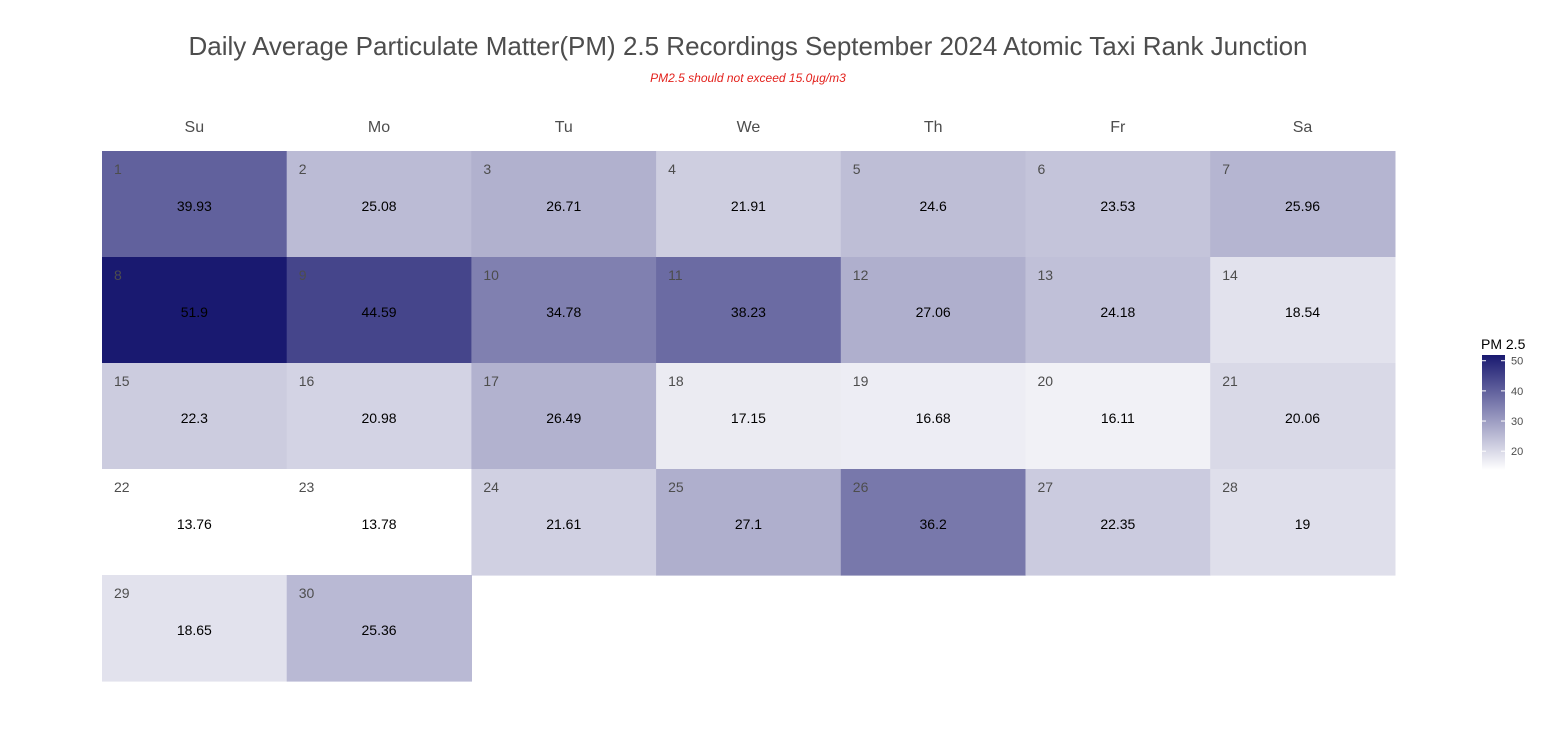 The width and height of the screenshot is (1553, 756). Describe the element at coordinates (379, 127) in the screenshot. I see `weekday-label: Mo` at that location.